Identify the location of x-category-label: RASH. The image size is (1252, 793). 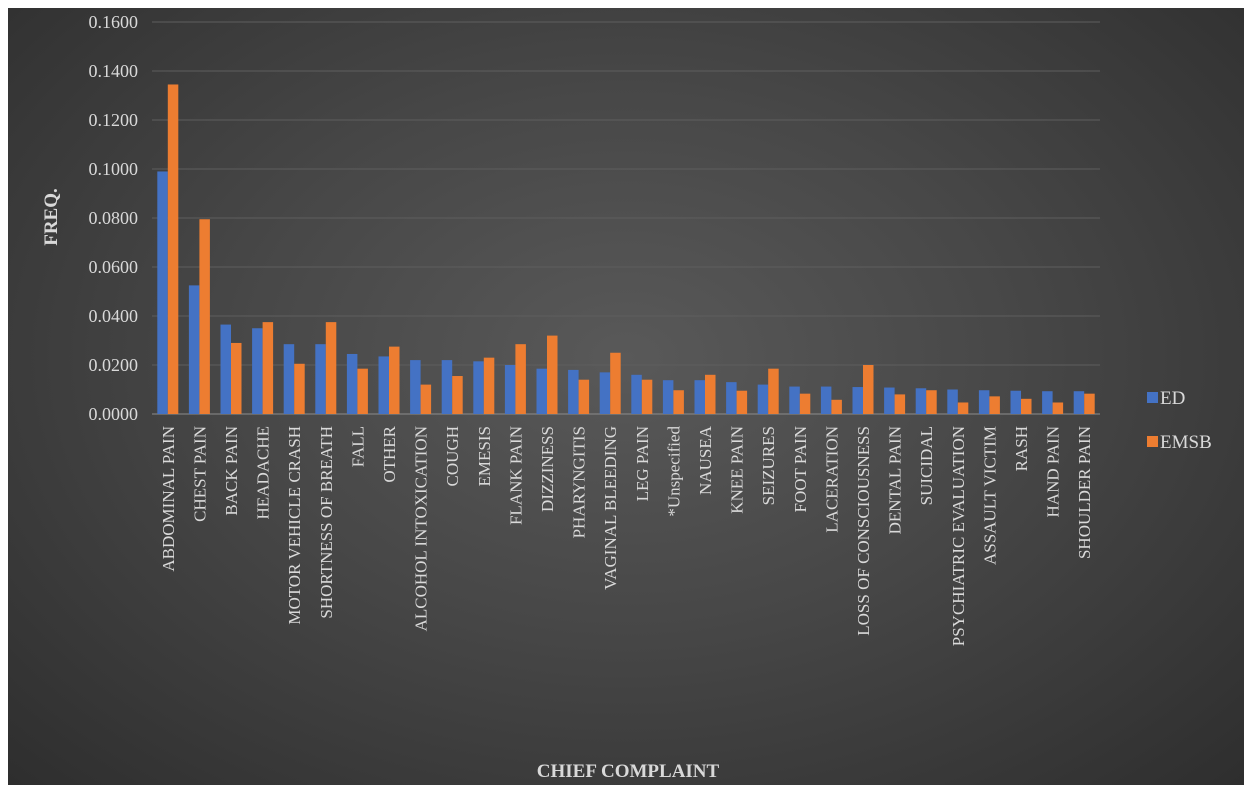
(1021, 448).